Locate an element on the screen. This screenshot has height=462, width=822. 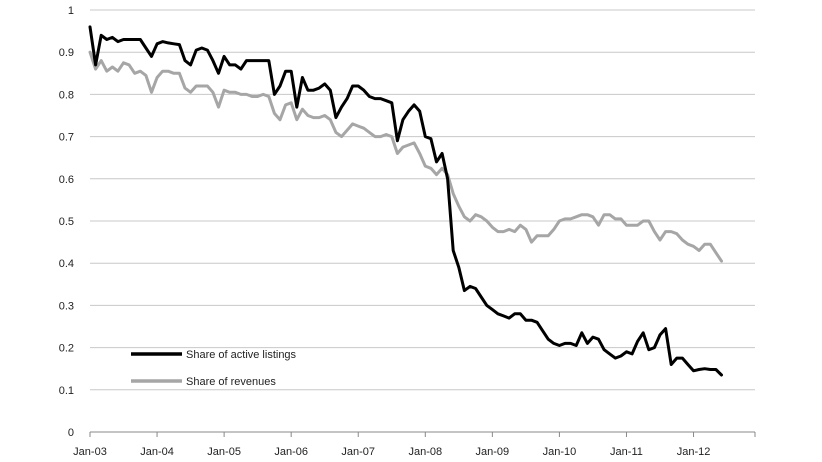
y-tick-label: 0.2 is located at coordinates (66, 349).